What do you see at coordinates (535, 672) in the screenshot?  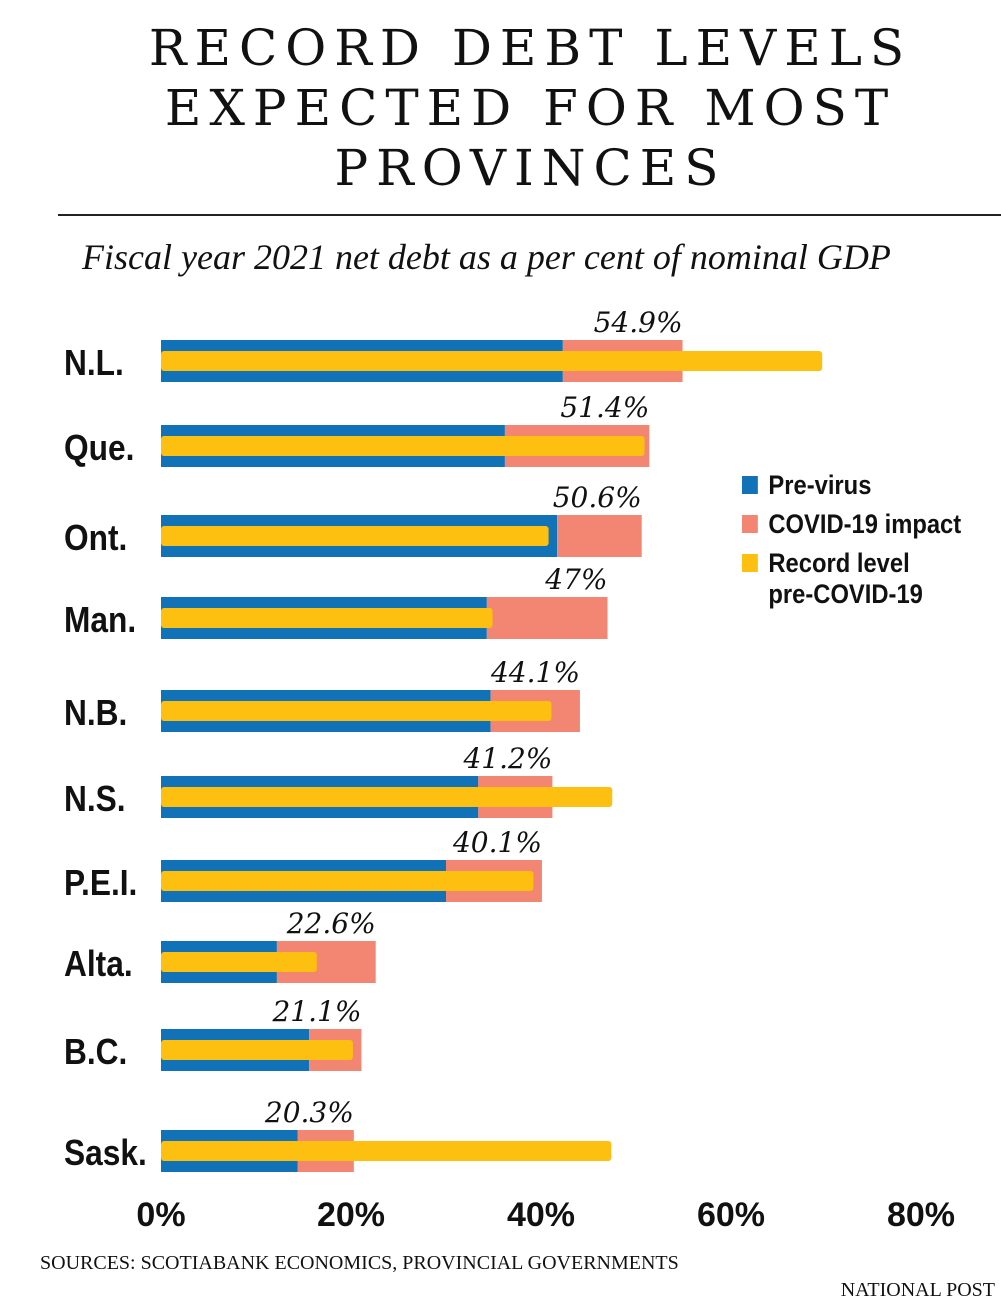 I see `data-label: 44.1%` at bounding box center [535, 672].